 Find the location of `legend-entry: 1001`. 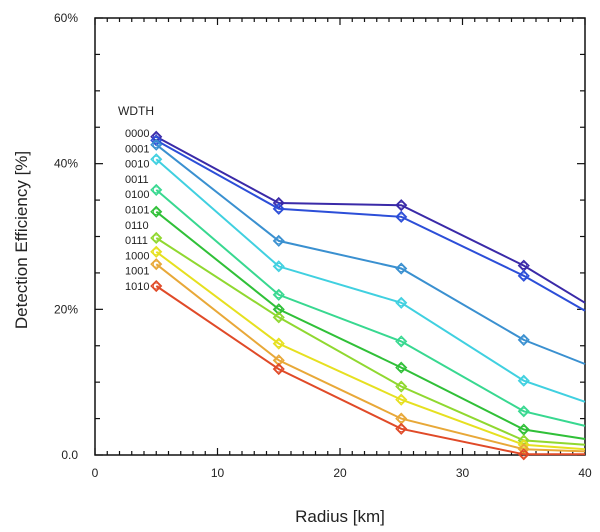

legend-entry: 1001 is located at coordinates (137, 272).